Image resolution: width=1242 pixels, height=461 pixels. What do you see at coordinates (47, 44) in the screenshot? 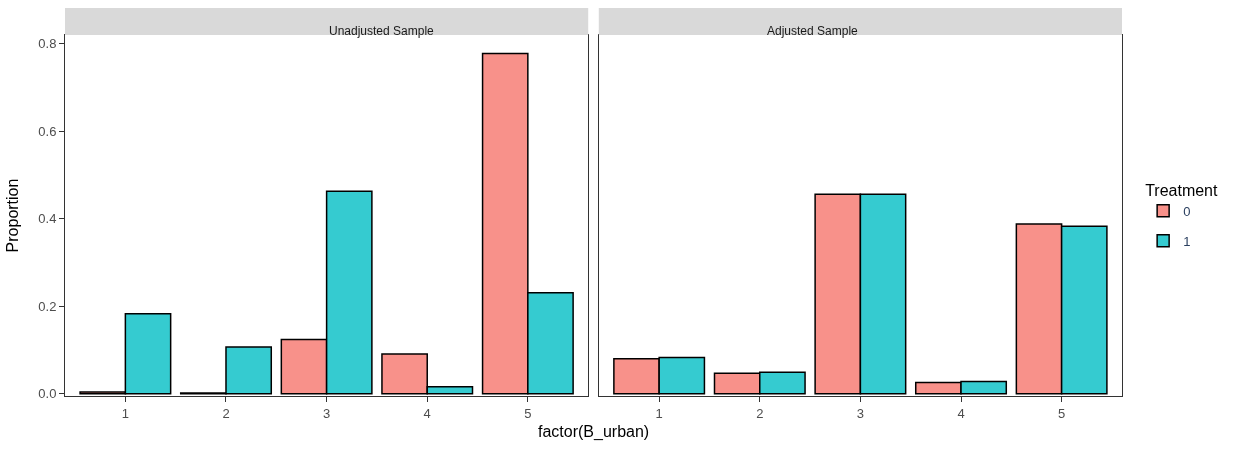
I see `y-tick-label: 0.8` at bounding box center [47, 44].